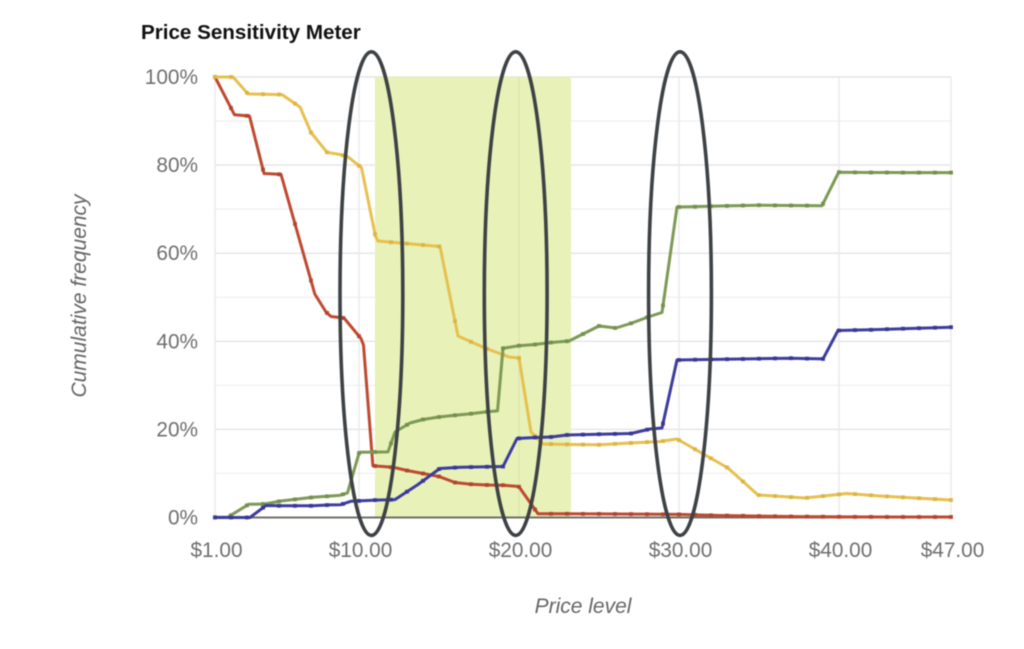 The height and width of the screenshot is (649, 1024). What do you see at coordinates (953, 550) in the screenshot?
I see `svg-text: $47.00` at bounding box center [953, 550].